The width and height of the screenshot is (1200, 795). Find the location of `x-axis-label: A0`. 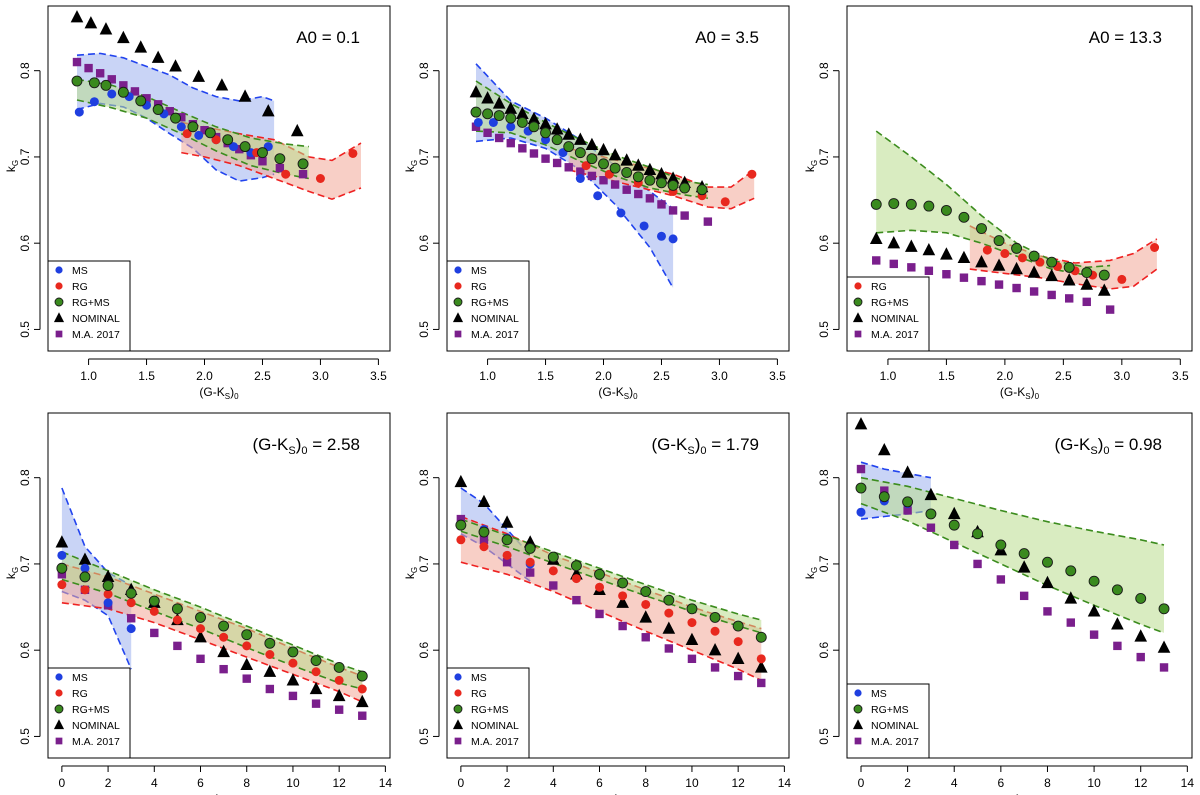

x-axis-label: A0 is located at coordinates (219, 793).